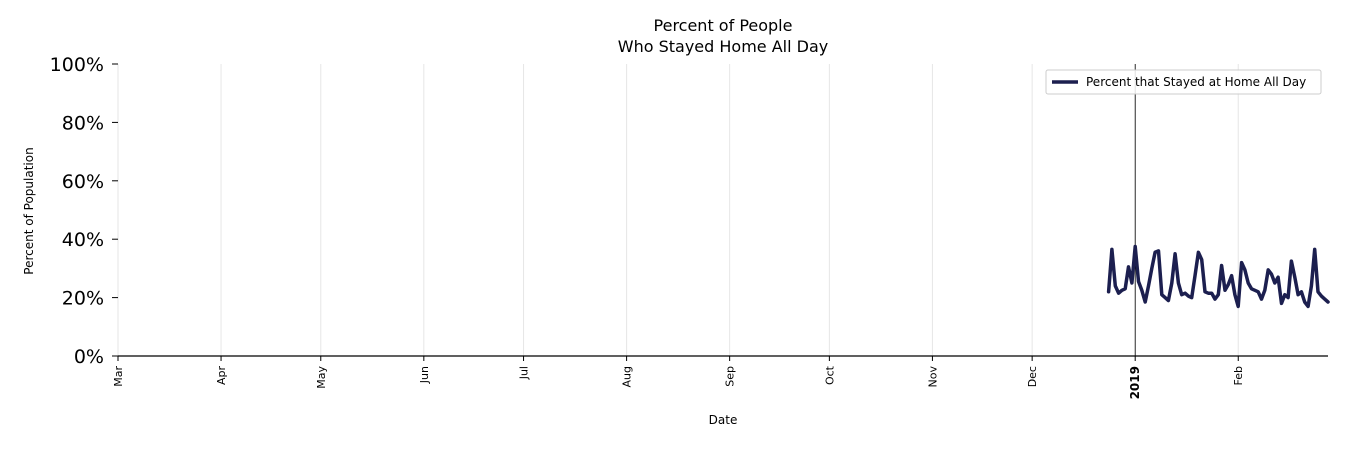 This screenshot has width=1350, height=450. Describe the element at coordinates (723, 420) in the screenshot. I see `x-axis-label: Date` at that location.